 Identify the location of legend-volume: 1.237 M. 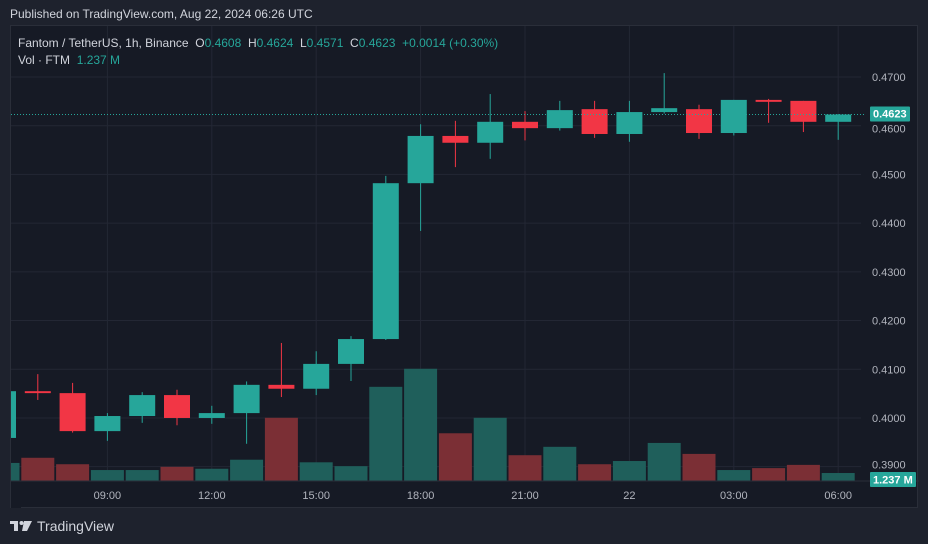
(98, 60).